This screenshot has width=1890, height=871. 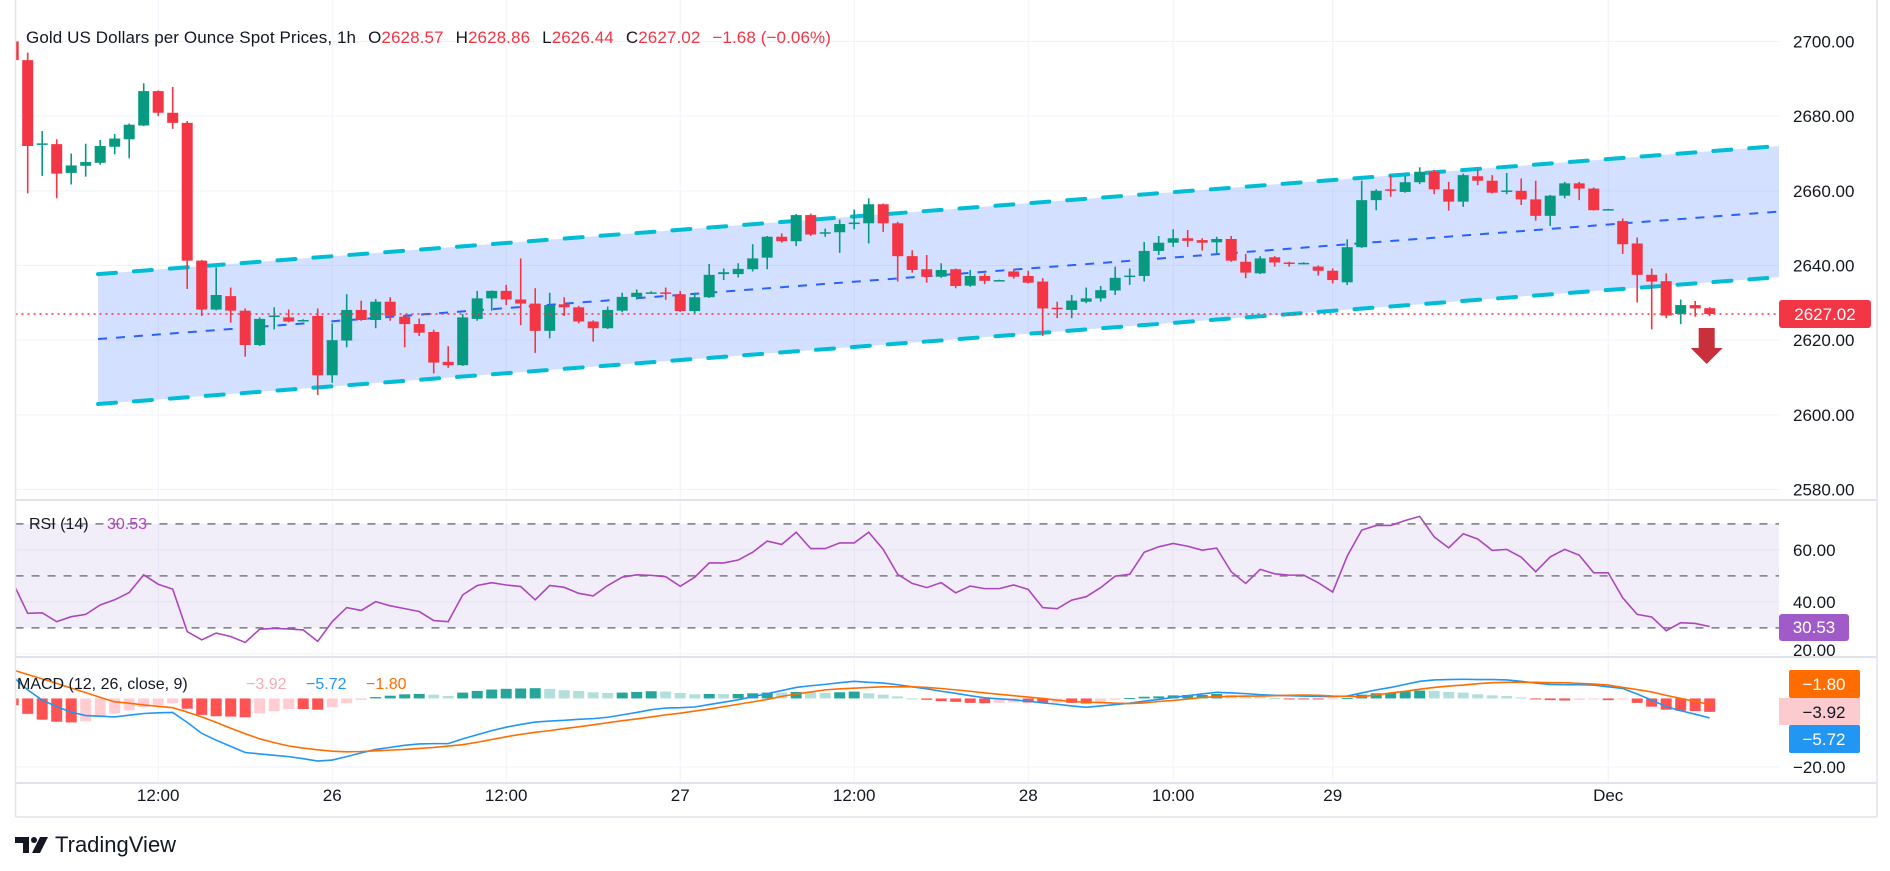 I want to click on hist-value-text: −3.92, so click(x=1823, y=712).